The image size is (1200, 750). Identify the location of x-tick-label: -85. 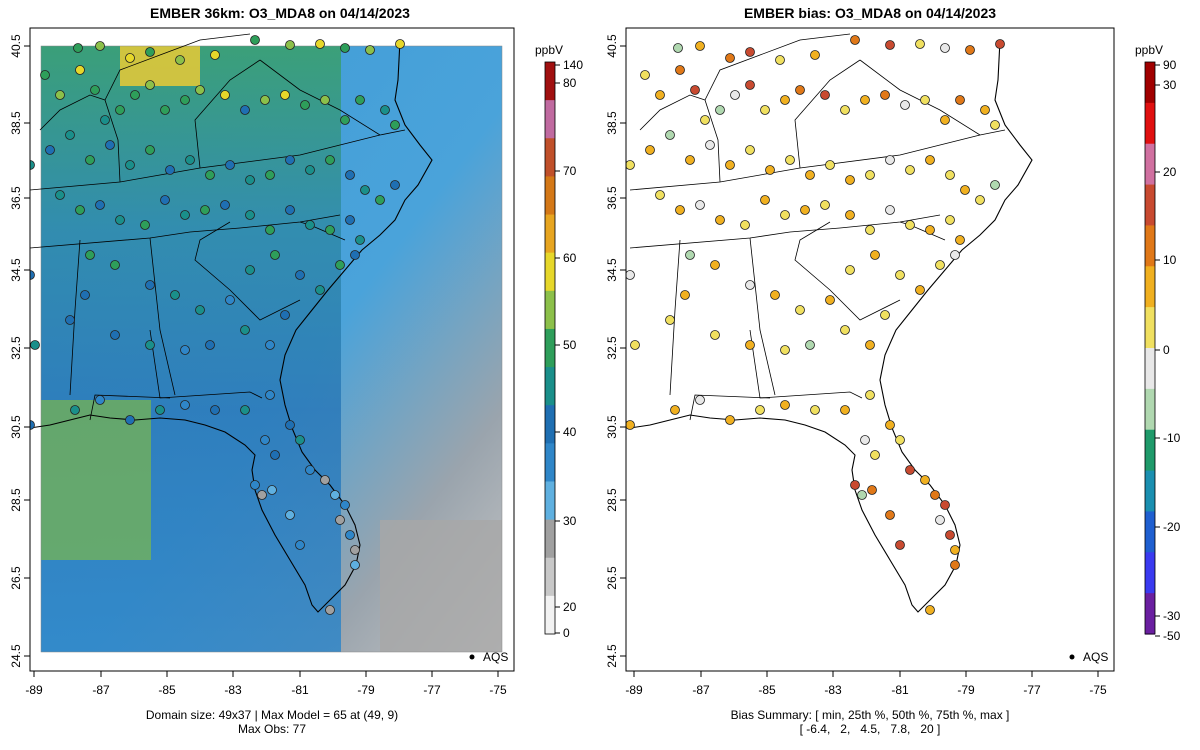
(767, 690).